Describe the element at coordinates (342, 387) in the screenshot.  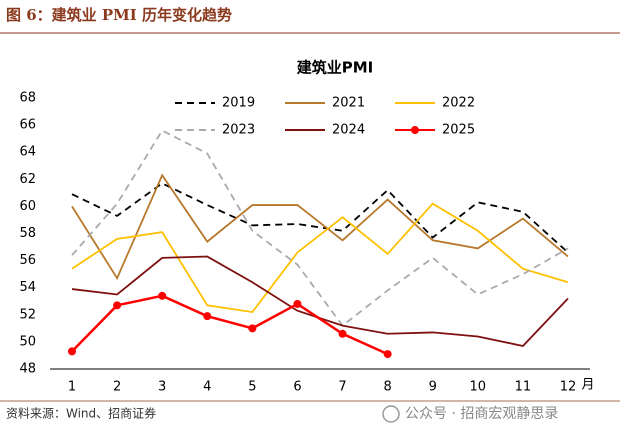
I see `x-tick-label: 7` at that location.